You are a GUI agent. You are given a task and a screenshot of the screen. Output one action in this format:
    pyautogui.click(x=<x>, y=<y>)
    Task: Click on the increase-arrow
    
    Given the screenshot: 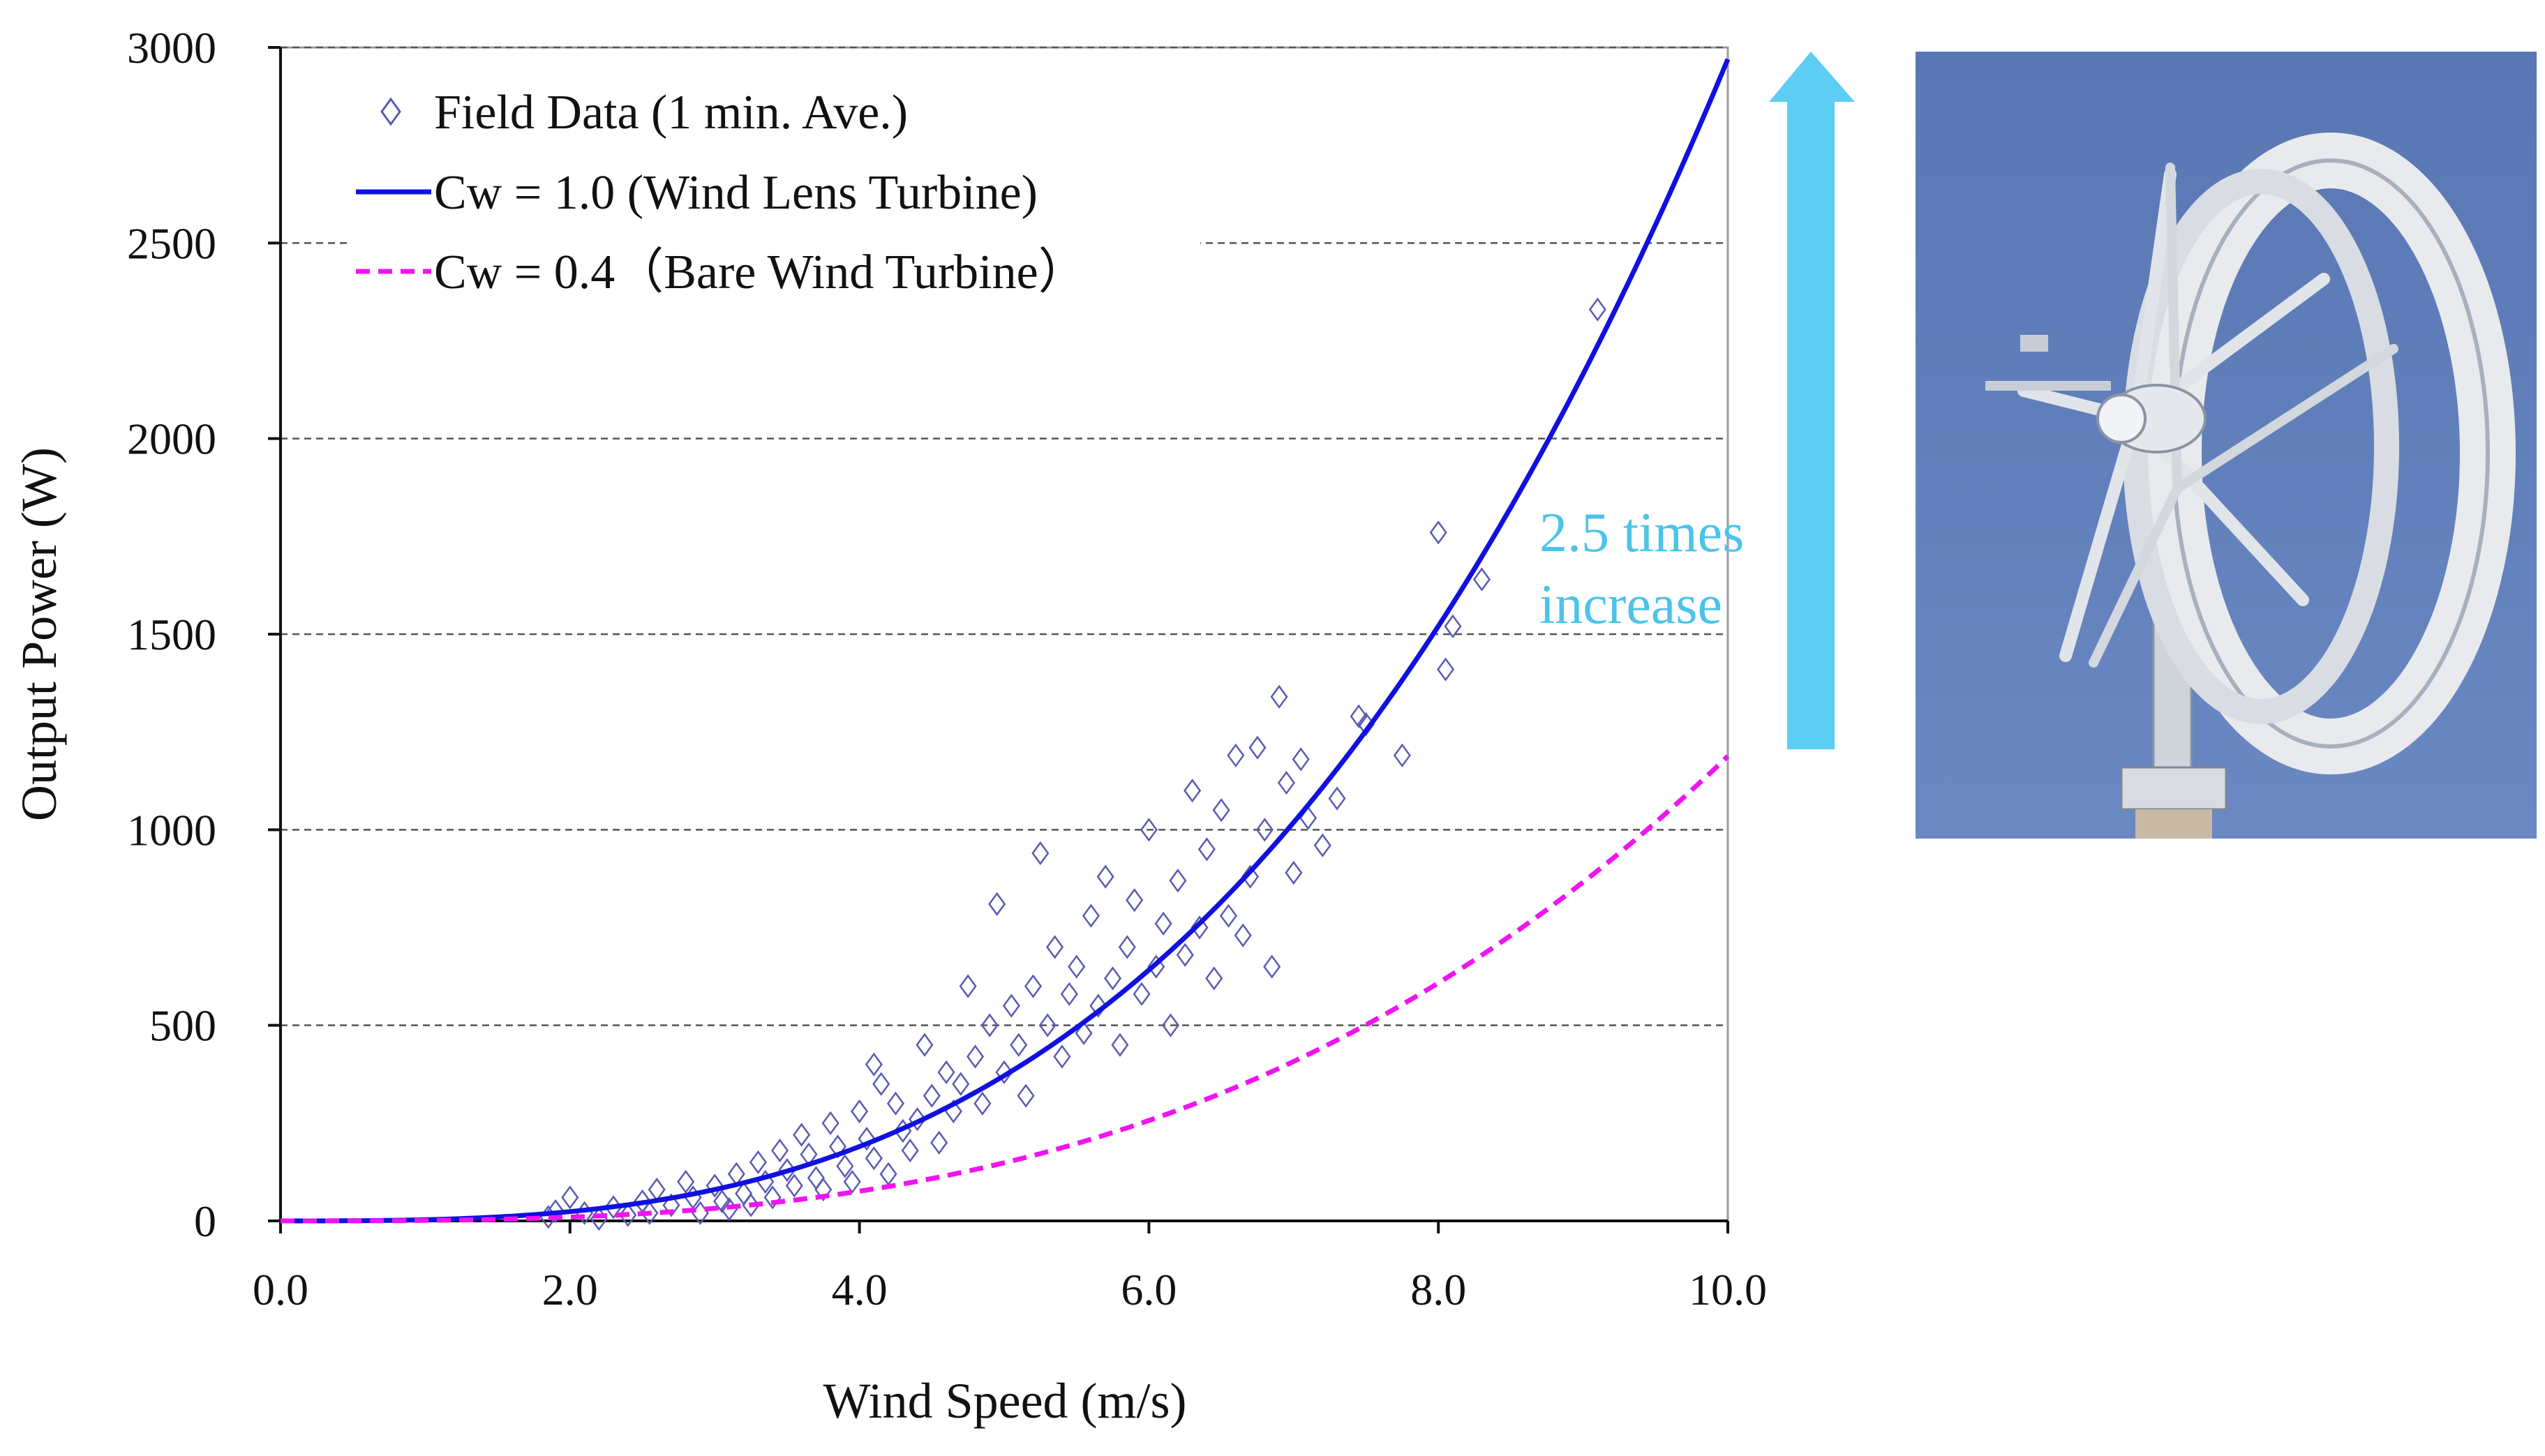 What is the action you would take?
    pyautogui.click(x=1812, y=401)
    